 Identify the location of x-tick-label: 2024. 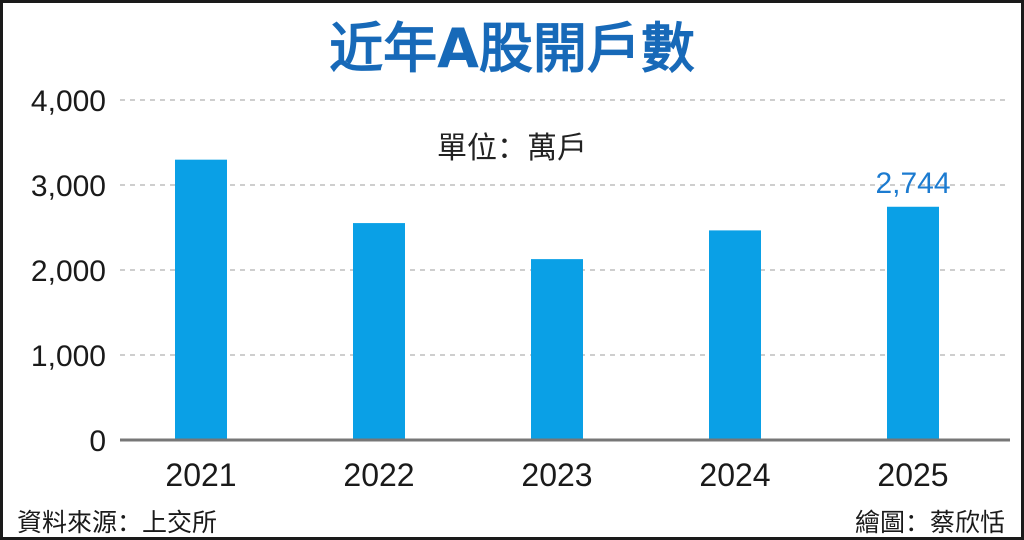
(734, 475).